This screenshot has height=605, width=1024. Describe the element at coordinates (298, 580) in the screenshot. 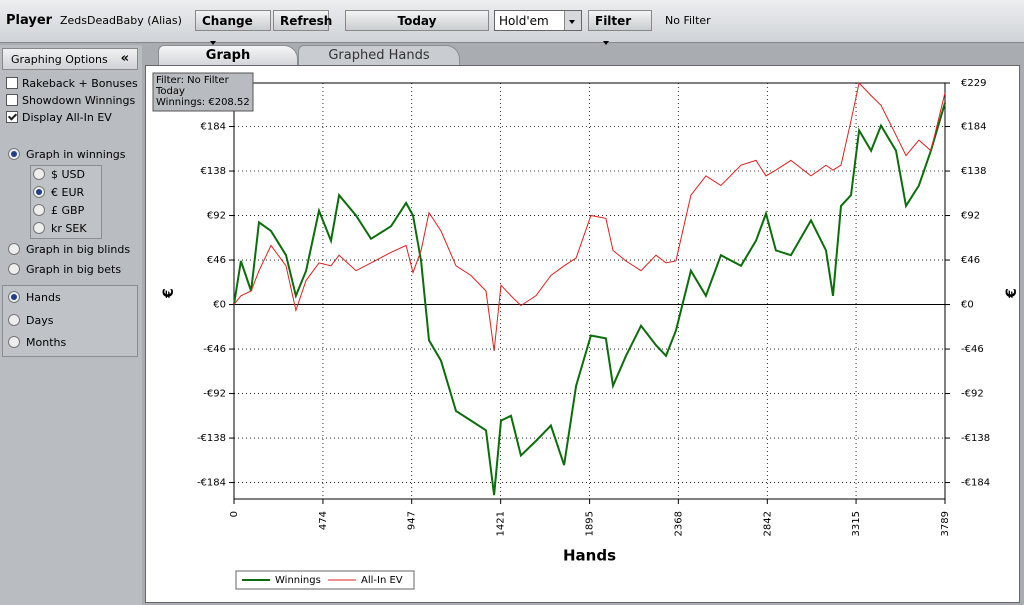

I see `legend-label: Winnings` at that location.